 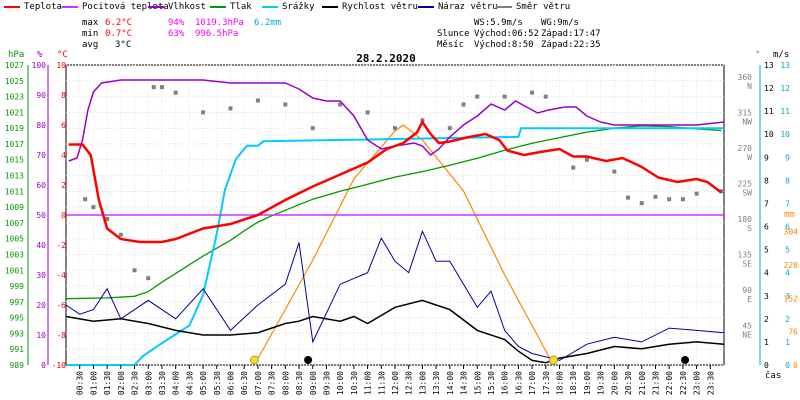 What do you see at coordinates (123, 45) in the screenshot?
I see `stats-avg-temp: 3°C` at bounding box center [123, 45].